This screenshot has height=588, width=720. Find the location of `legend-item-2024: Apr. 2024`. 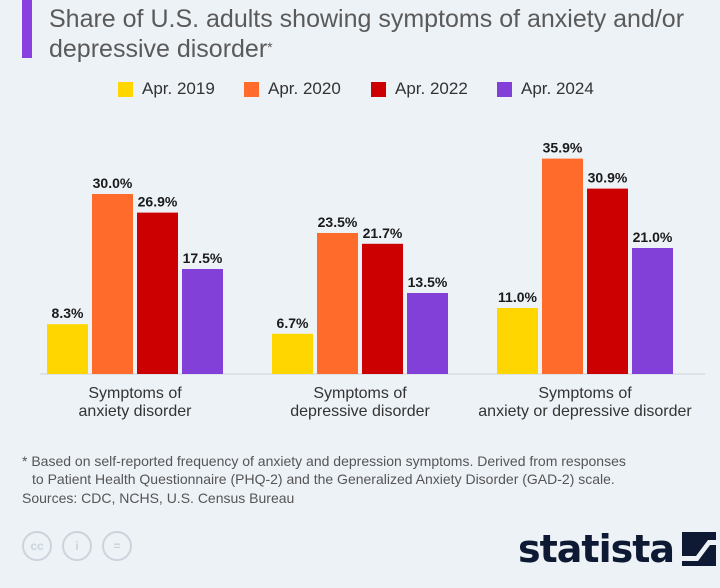

legend-item-2024: Apr. 2024 is located at coordinates (545, 89).